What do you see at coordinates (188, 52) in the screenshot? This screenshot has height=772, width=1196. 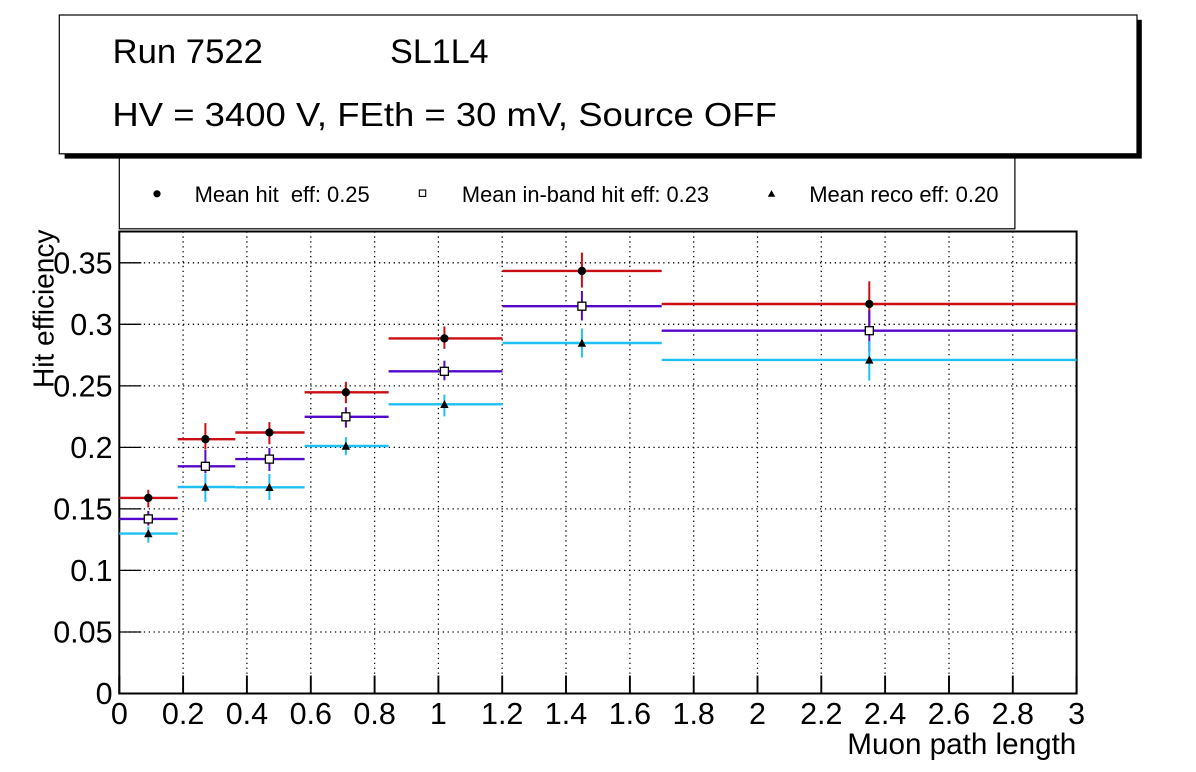 I see `svg-text: Run 7522` at bounding box center [188, 52].